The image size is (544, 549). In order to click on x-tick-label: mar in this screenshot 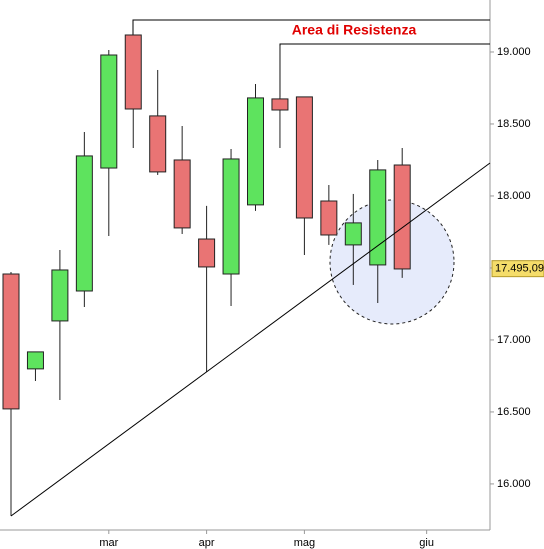, I will do `click(108, 543)`.